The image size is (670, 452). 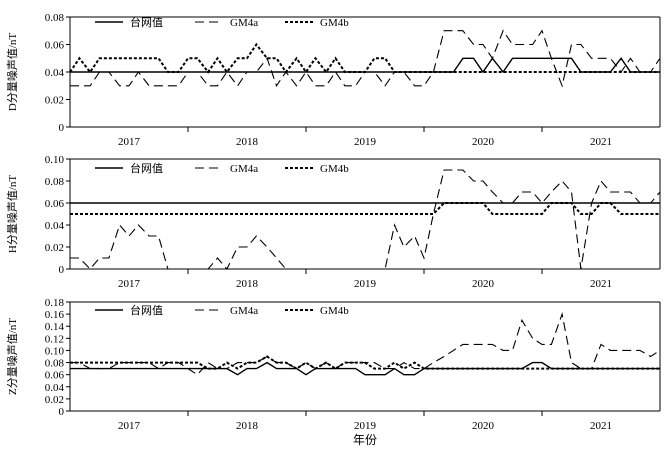 I want to click on y-tick-label: 0.12, so click(x=54, y=339).